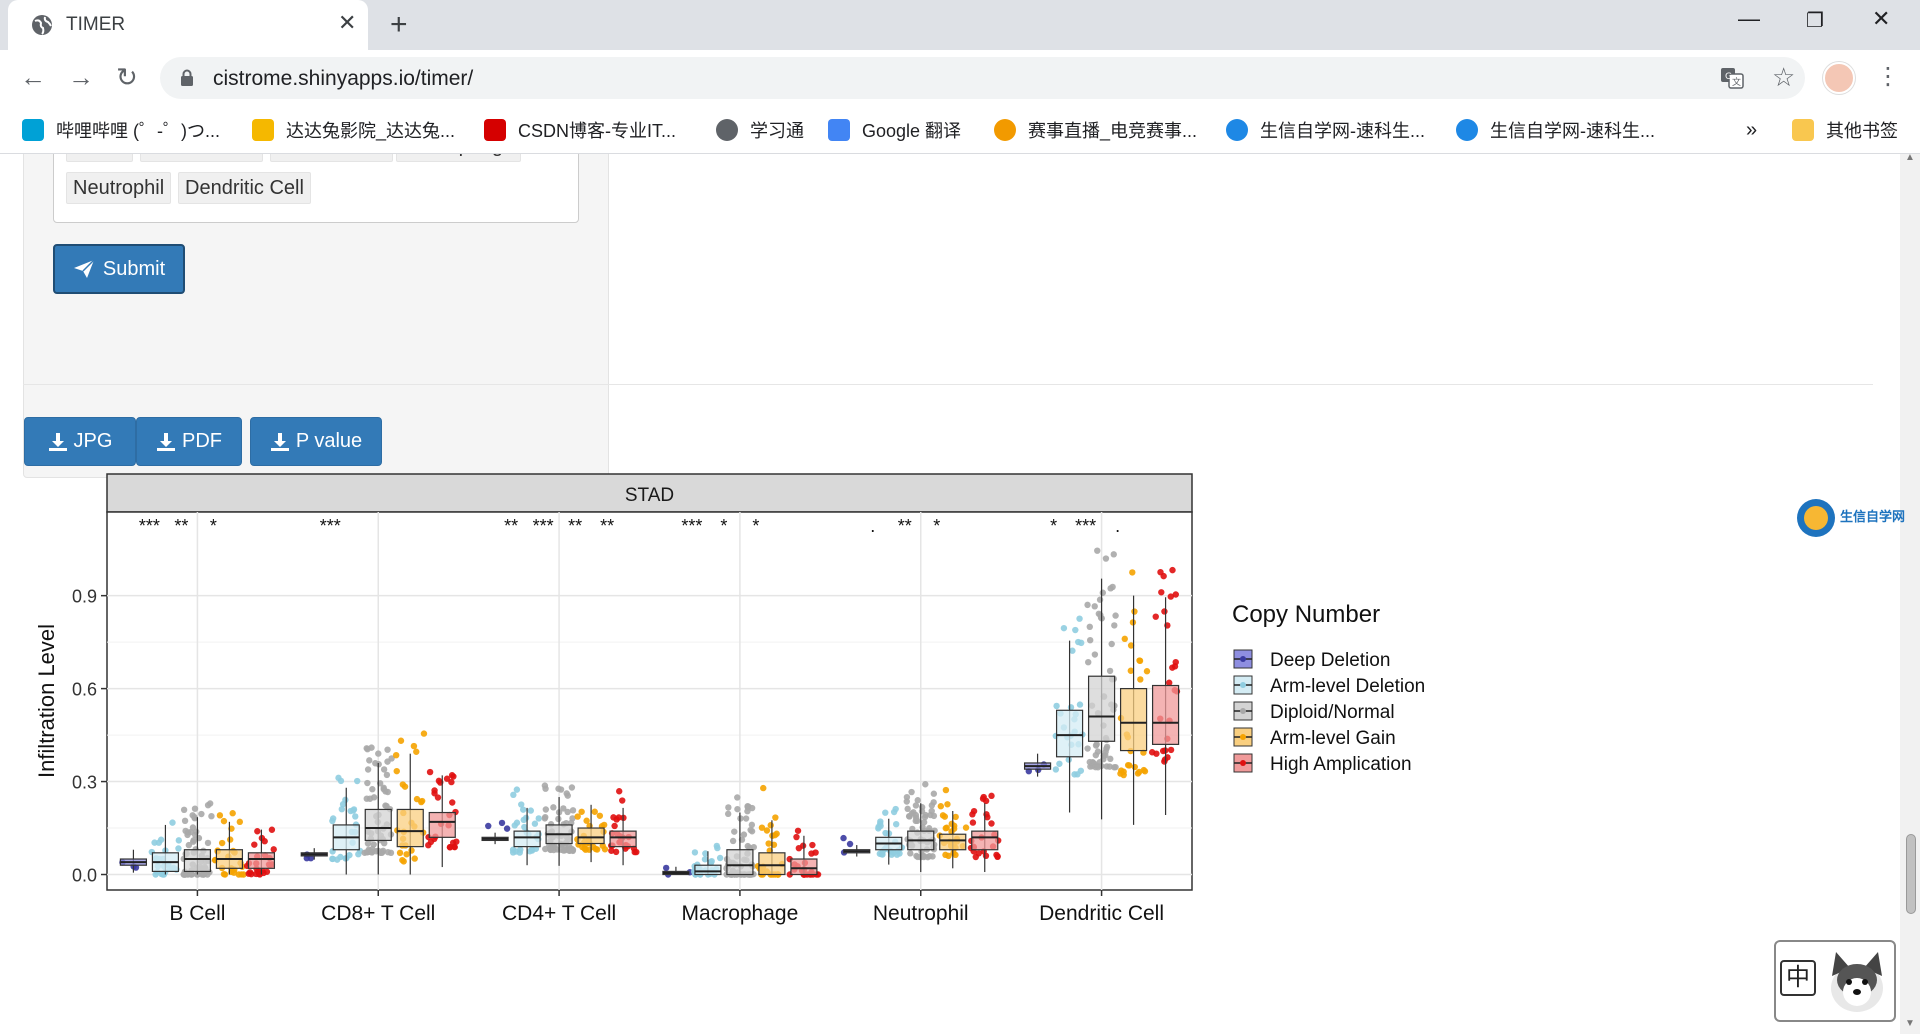 The width and height of the screenshot is (1920, 1034). I want to click on download-pdf-button: PDF, so click(189, 441).